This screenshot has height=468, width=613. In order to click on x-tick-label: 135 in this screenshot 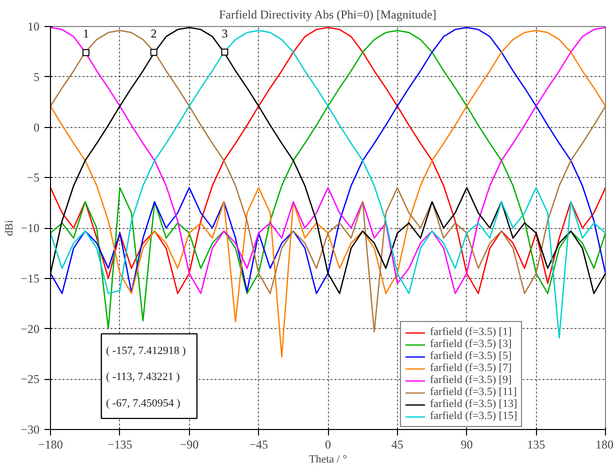, I will do `click(536, 445)`.